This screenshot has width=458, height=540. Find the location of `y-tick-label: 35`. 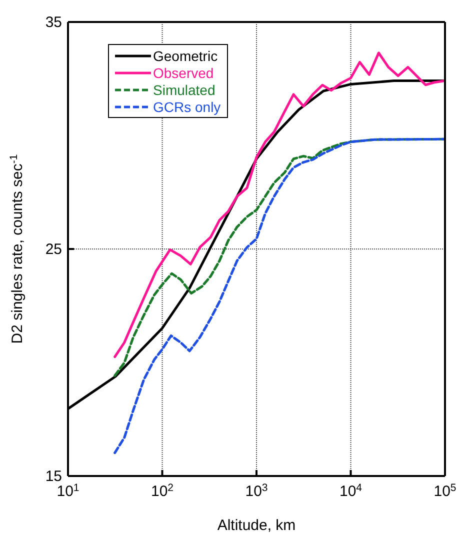

y-tick-label: 35 is located at coordinates (53, 22).